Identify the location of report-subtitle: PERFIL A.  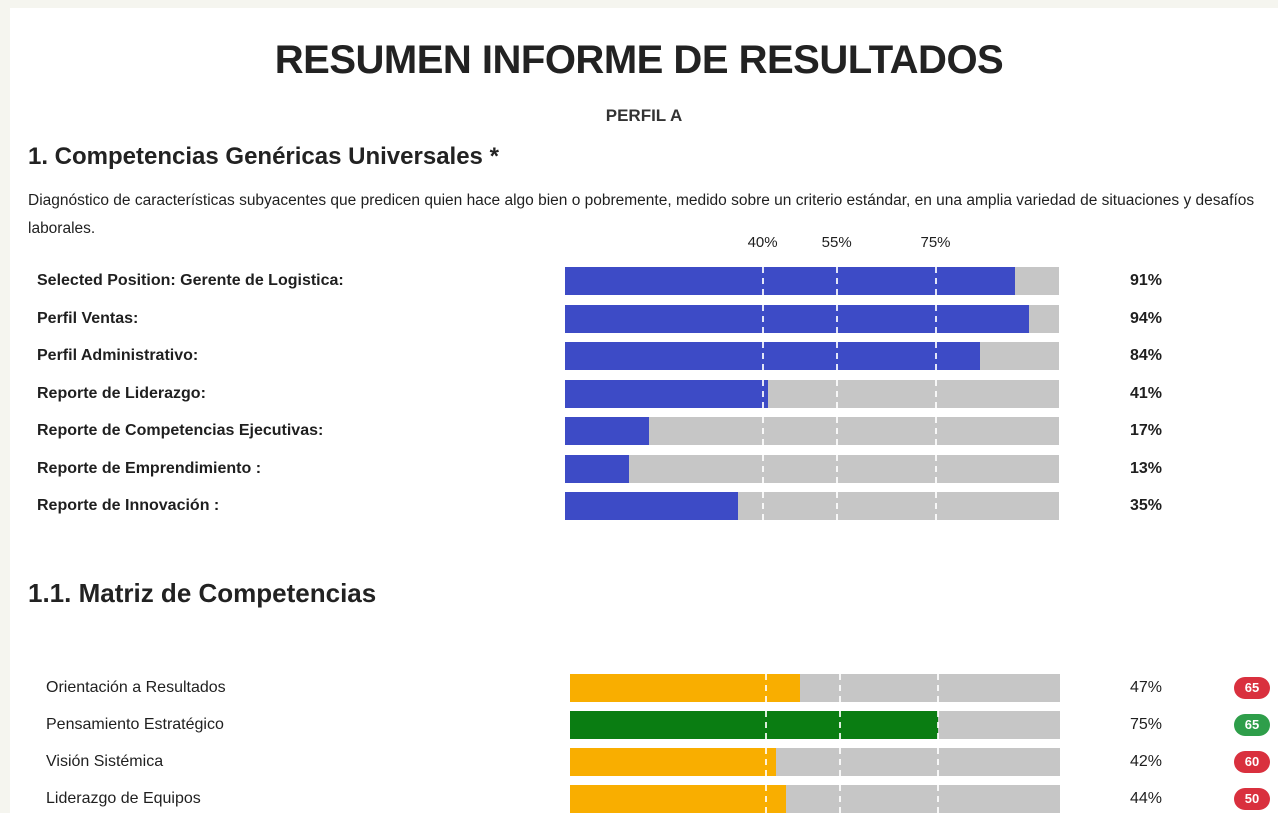
(644, 115).